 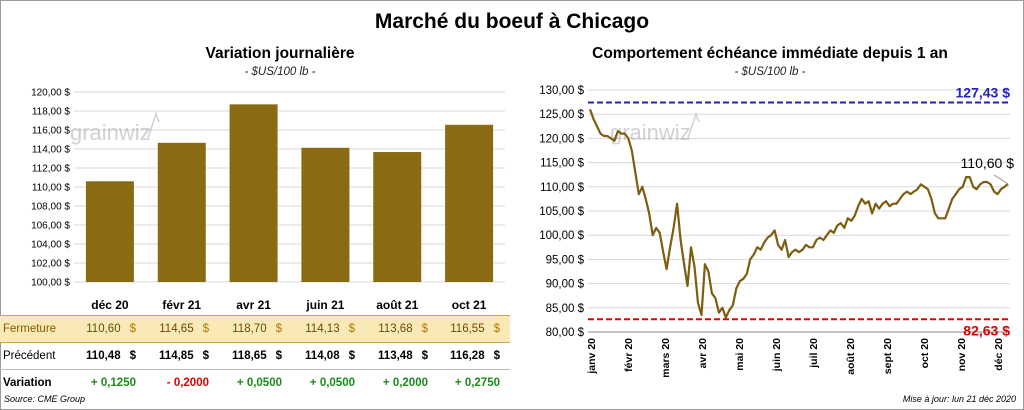 I want to click on min-price-label: 82,63 $, so click(x=986, y=330).